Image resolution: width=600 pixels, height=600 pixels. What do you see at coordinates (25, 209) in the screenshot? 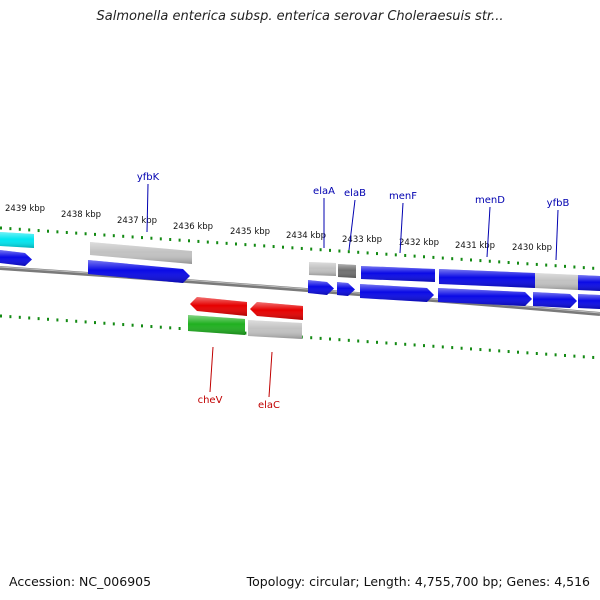
I see `kbp-label: 2439 kbp` at bounding box center [25, 209].